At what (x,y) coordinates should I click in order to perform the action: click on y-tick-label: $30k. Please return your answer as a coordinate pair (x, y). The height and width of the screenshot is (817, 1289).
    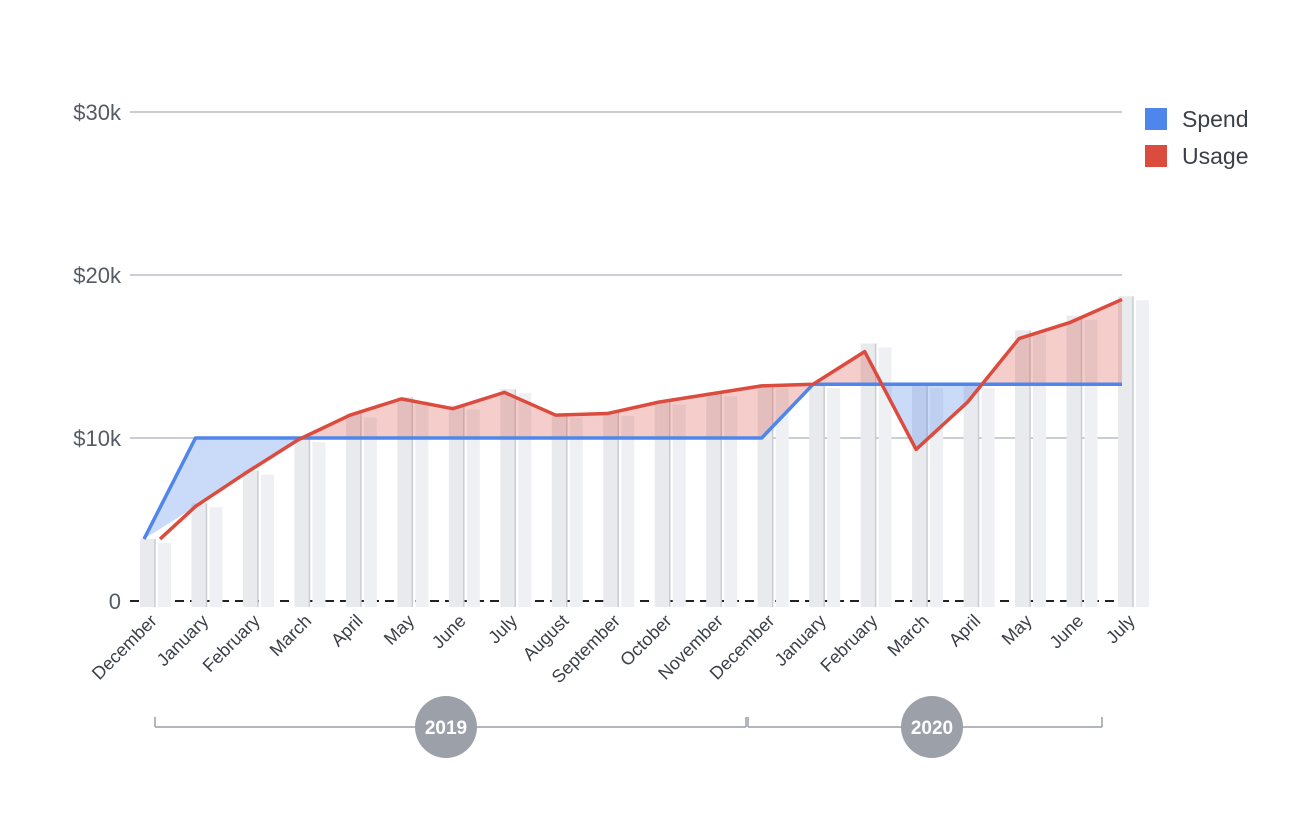
    Looking at the image, I should click on (97, 112).